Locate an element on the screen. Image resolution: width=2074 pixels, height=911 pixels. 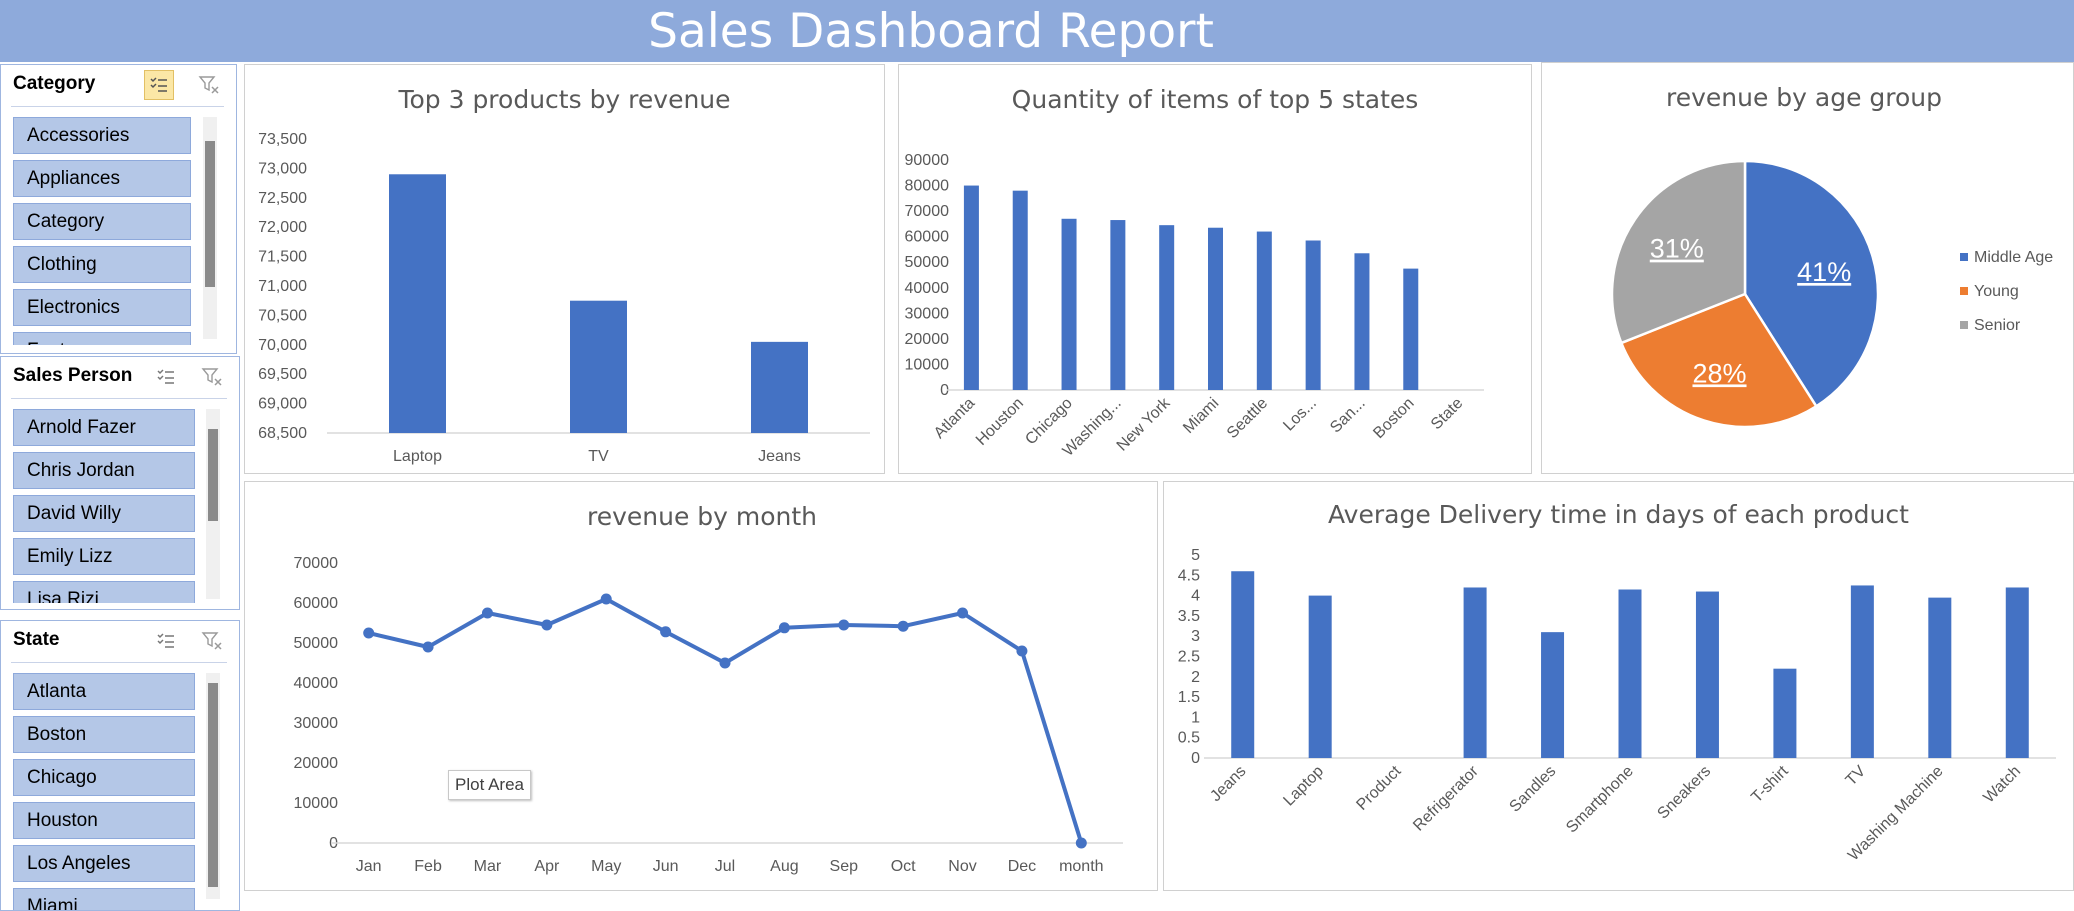
bar-sandles is located at coordinates (1553, 695).